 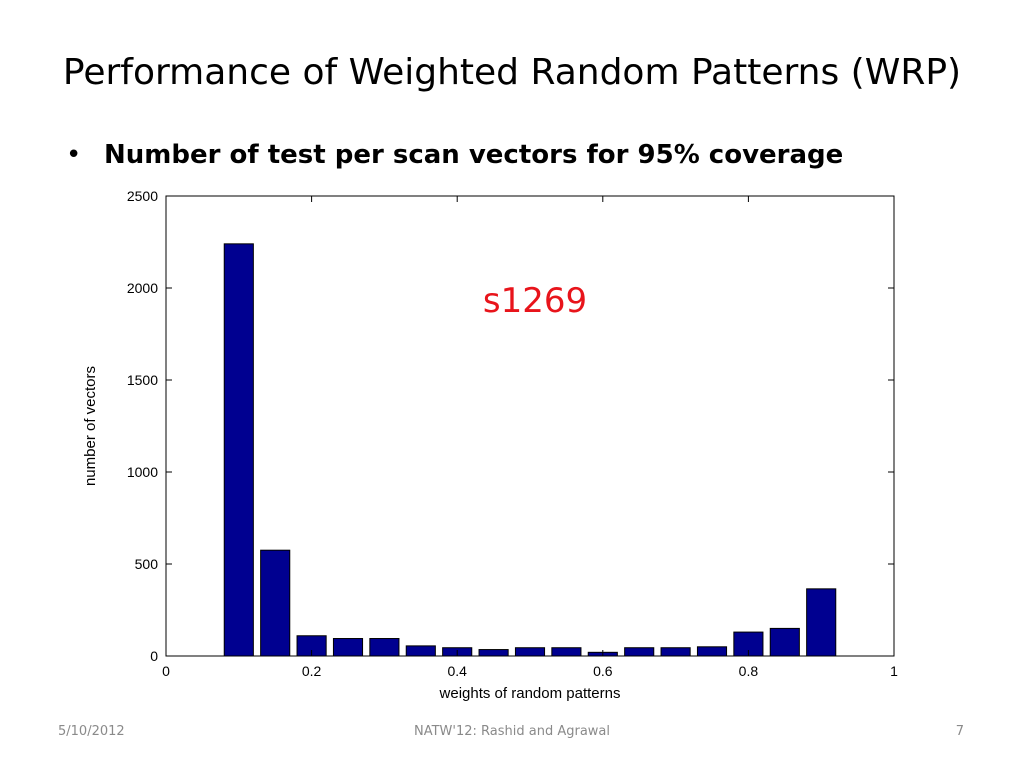 What do you see at coordinates (603, 671) in the screenshot?
I see `x-tick-label: 0.6` at bounding box center [603, 671].